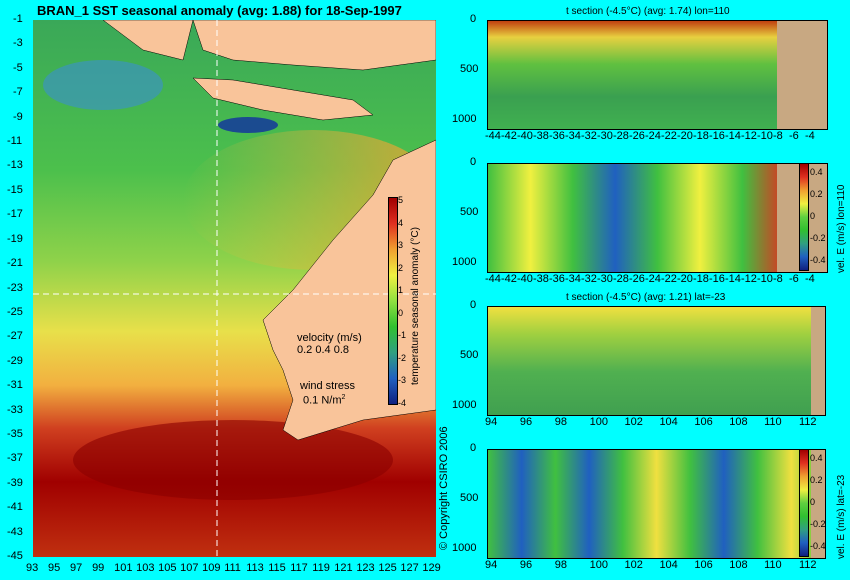 The width and height of the screenshot is (850, 580). What do you see at coordinates (717, 279) in the screenshot?
I see `section-x-tick: -16` at bounding box center [717, 279].